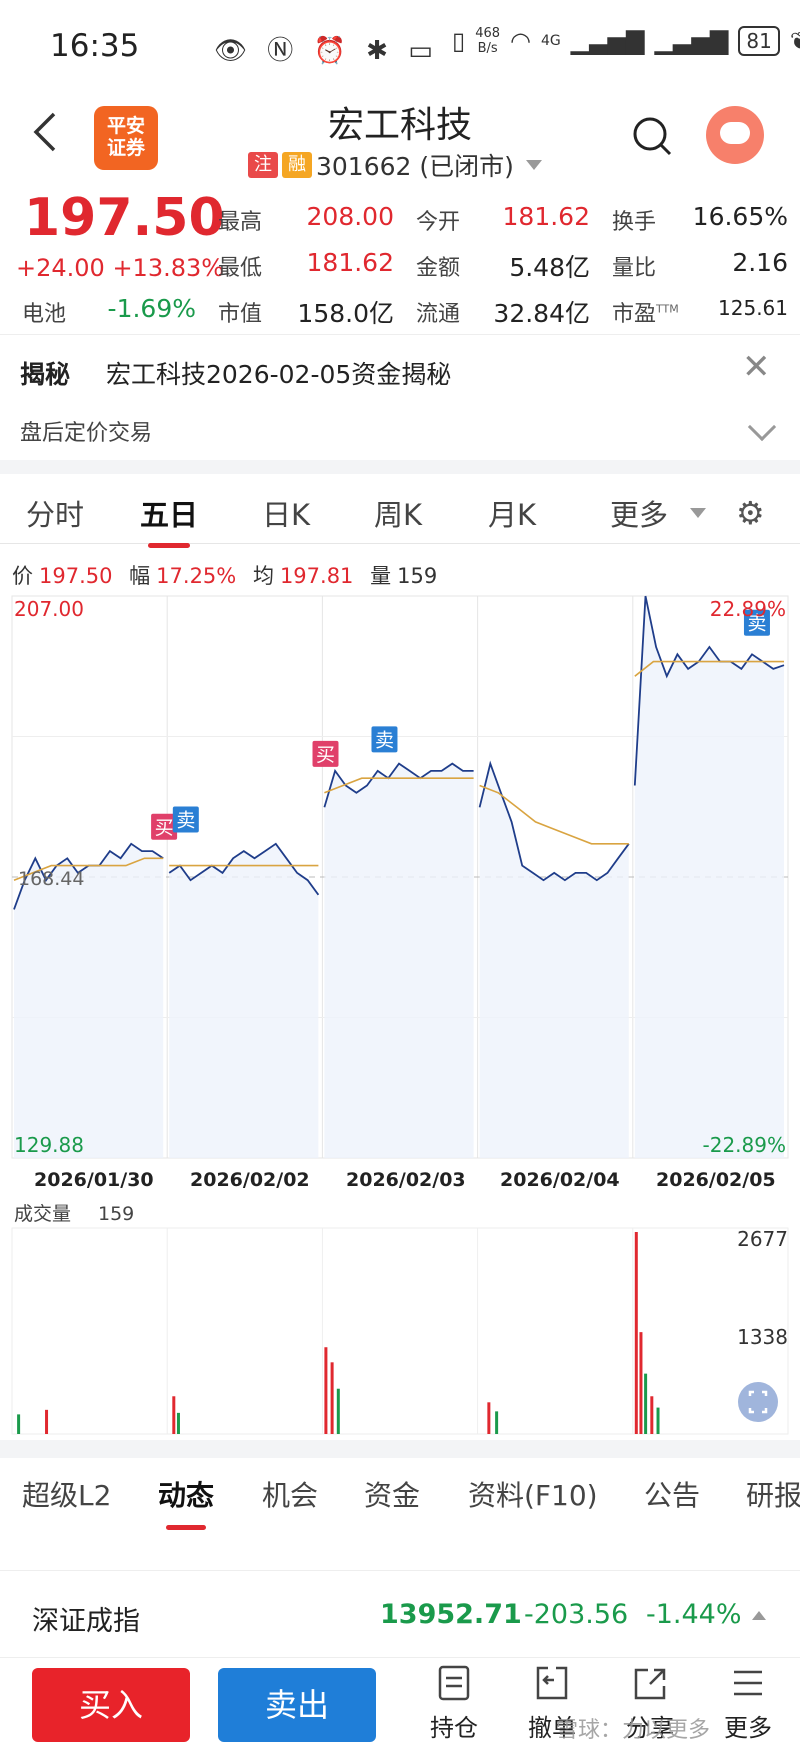  I want to click on battery-indicator: 81, so click(759, 41).